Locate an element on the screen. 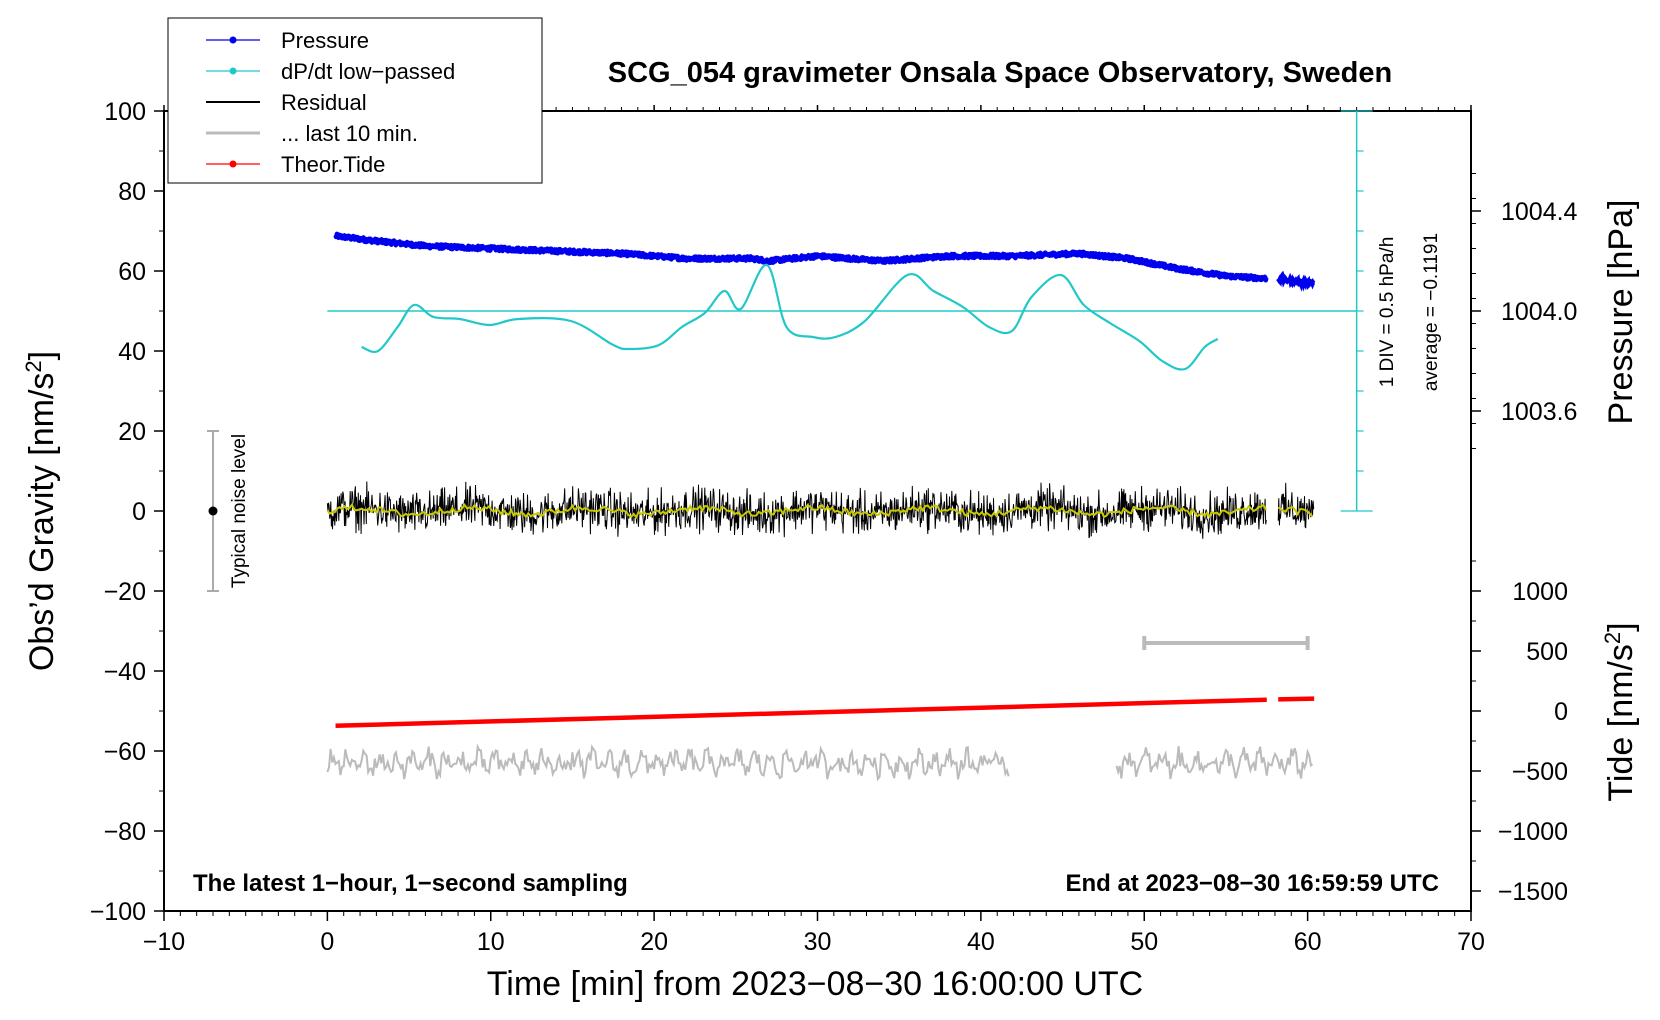 The width and height of the screenshot is (1660, 1020). y-tick-label: 60 is located at coordinates (132, 272).